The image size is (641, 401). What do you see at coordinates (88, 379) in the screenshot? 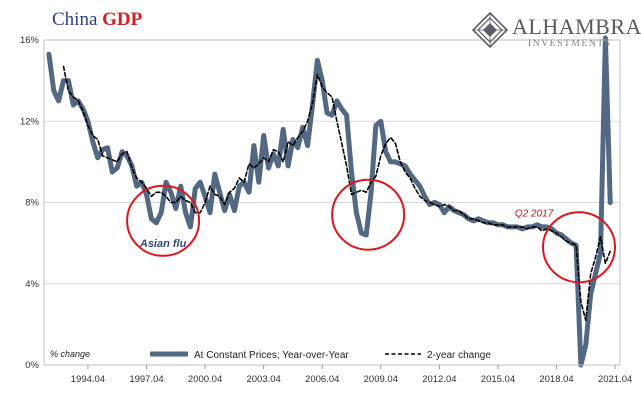
I see `x-tick-label: 1994.04` at bounding box center [88, 379].